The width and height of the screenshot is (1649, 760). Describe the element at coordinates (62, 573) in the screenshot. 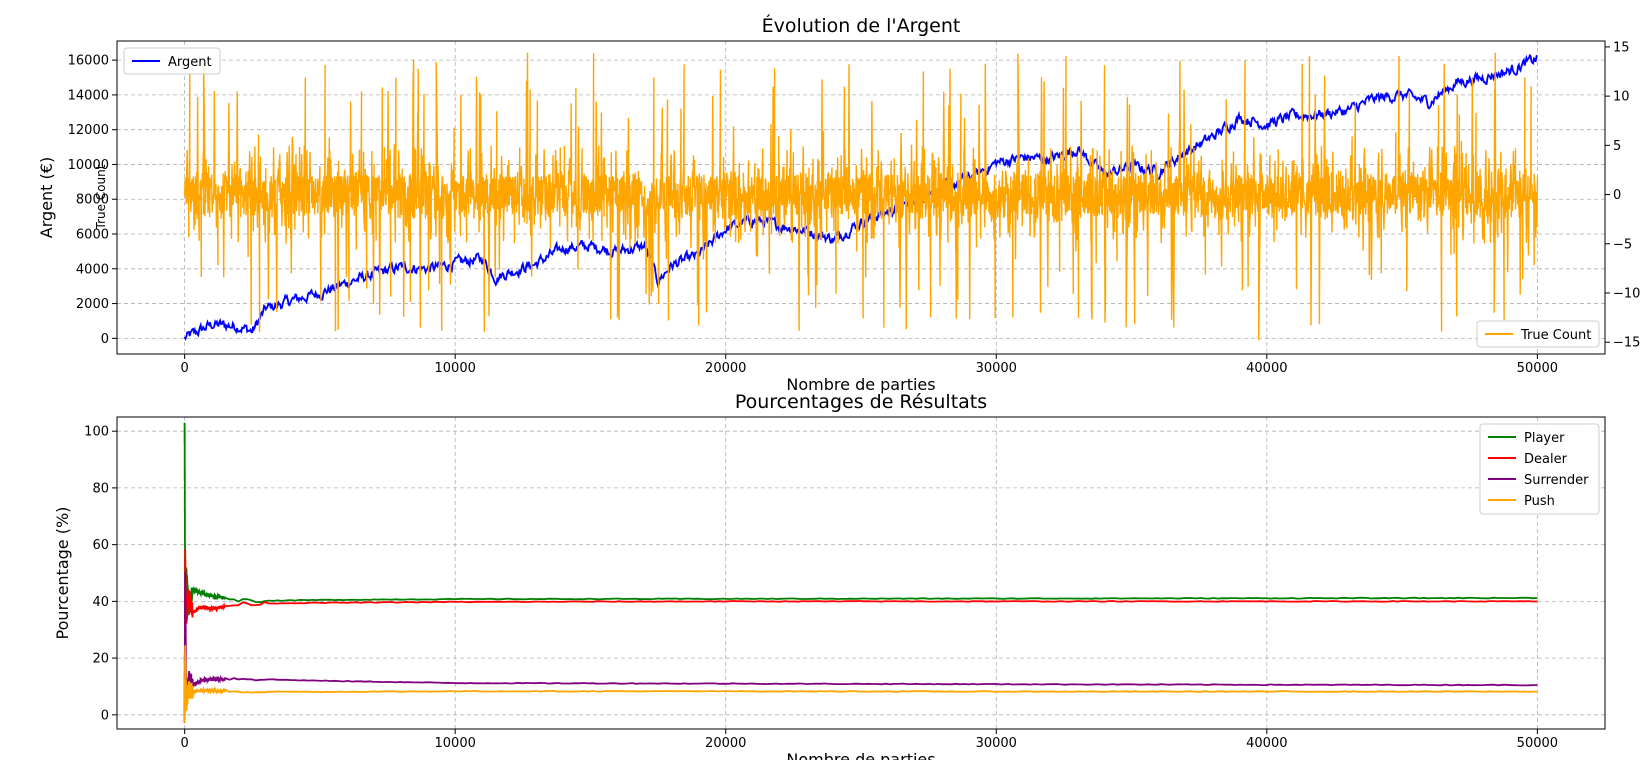

I see `y-axis-label: Pourcentage (%)` at that location.